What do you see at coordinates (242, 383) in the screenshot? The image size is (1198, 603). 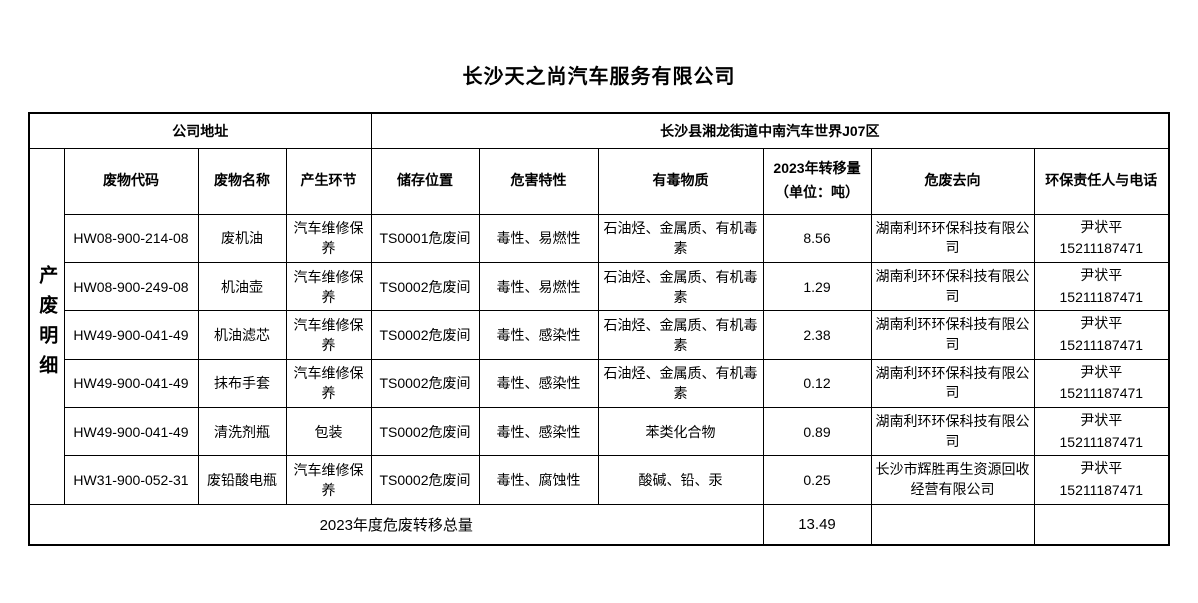 I see `waste-name-cell: 抹布手套` at bounding box center [242, 383].